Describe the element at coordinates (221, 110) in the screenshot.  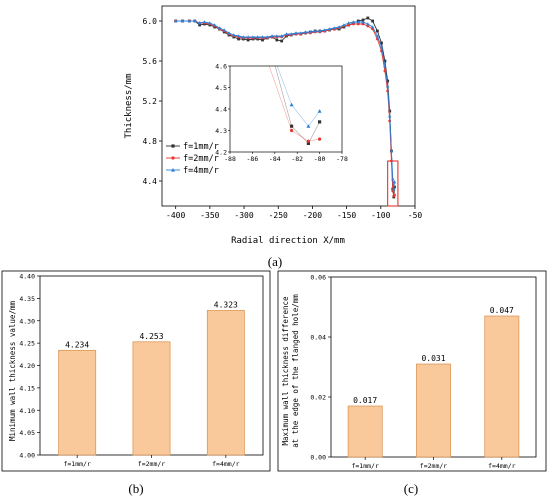
I see `inset-y-tick-label: 4.4` at that location.